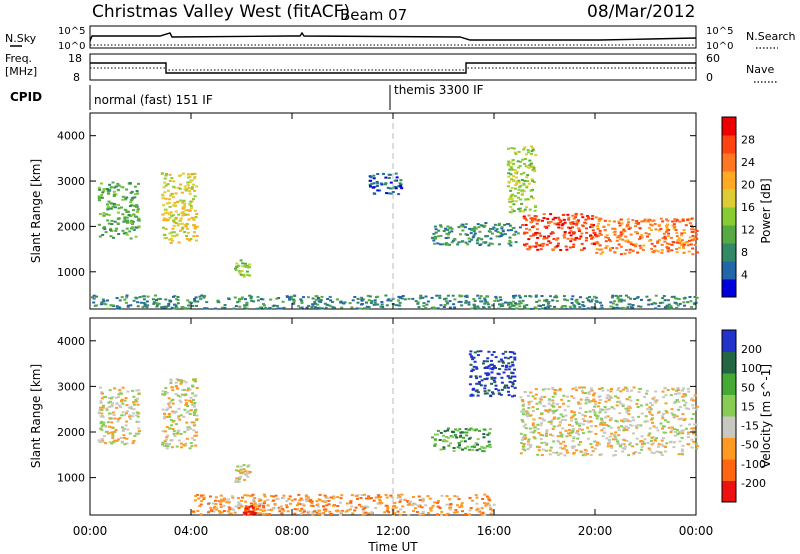 This screenshot has width=800, height=554. Describe the element at coordinates (729, 416) in the screenshot. I see `velocity-colorbar-frame` at that location.